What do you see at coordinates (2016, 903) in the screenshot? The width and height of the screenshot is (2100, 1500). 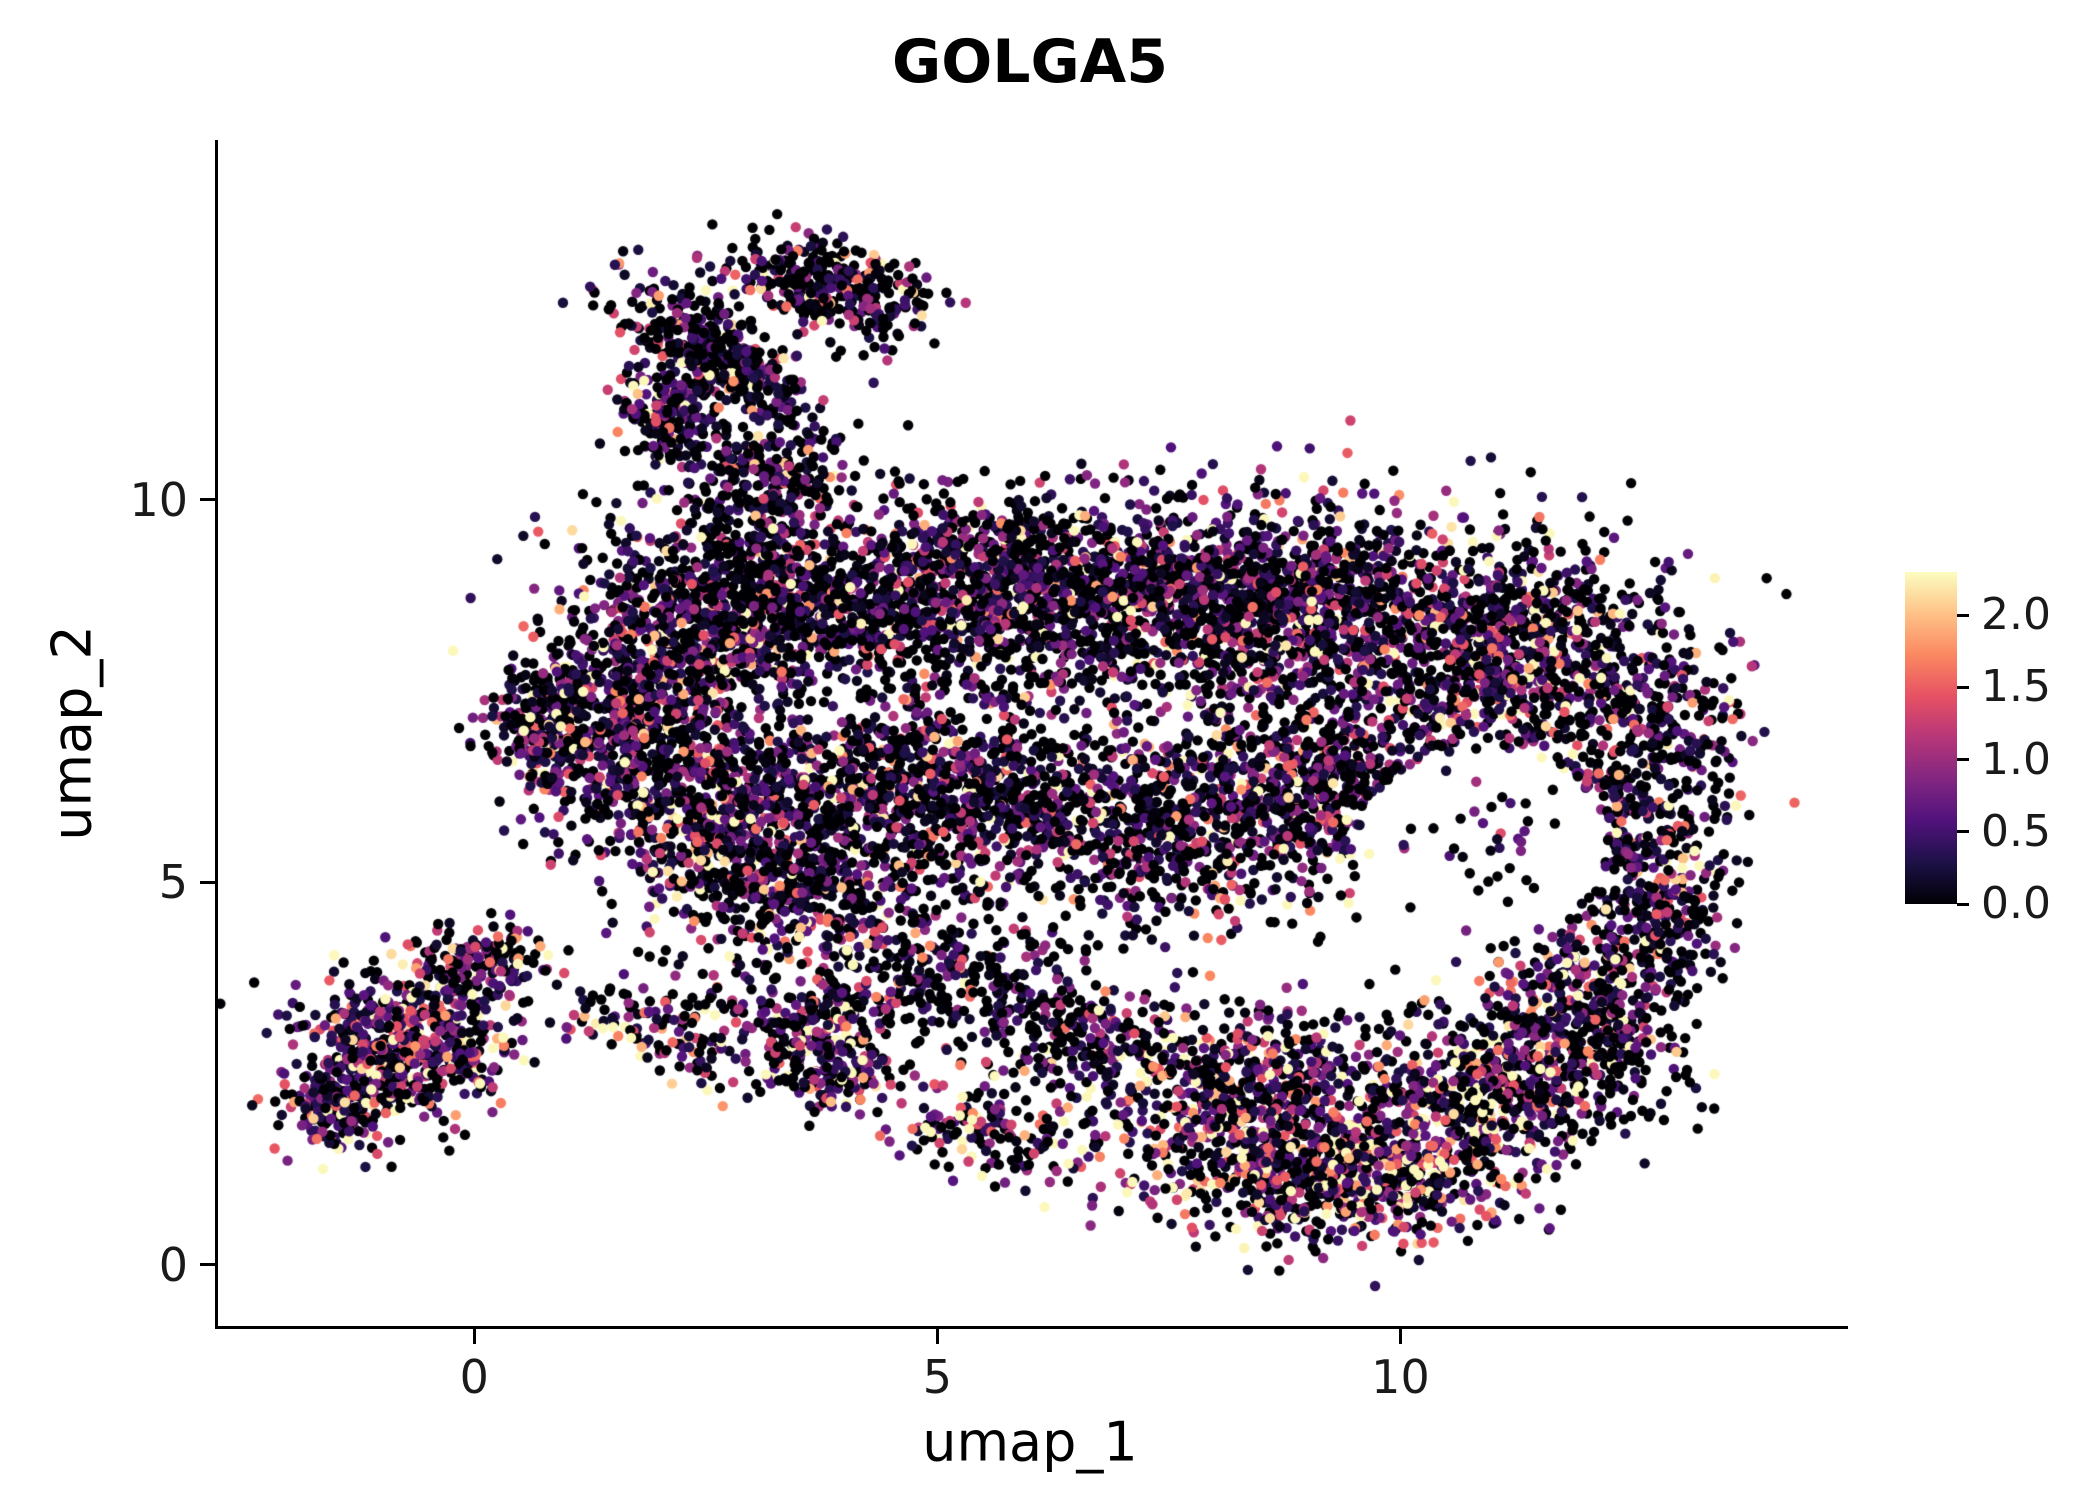 I see `colorbar-tick-label: 0.0` at bounding box center [2016, 903].